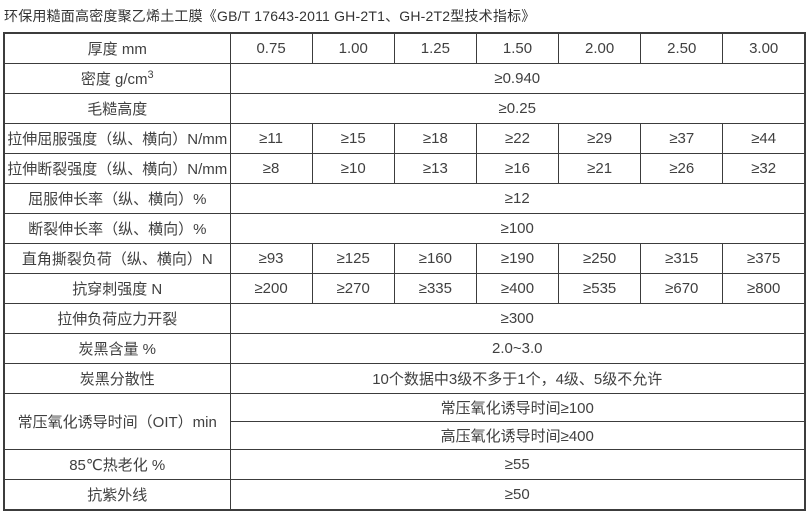 The height and width of the screenshot is (519, 810). Describe the element at coordinates (764, 258) in the screenshot. I see `tear-load-value-6: ≥375` at that location.